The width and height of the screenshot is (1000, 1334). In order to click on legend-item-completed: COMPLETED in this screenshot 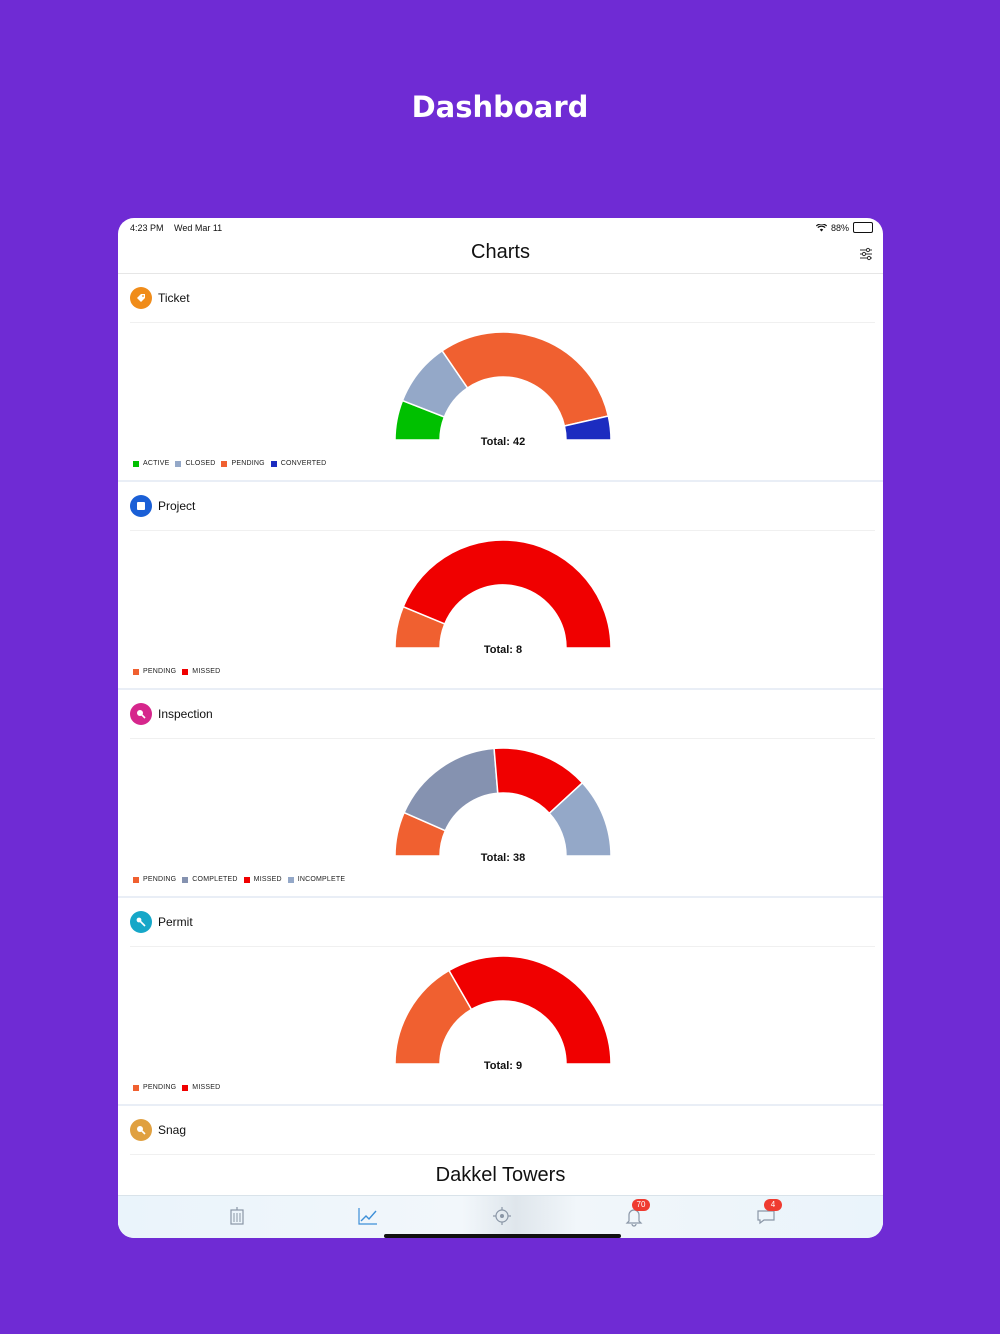, I will do `click(209, 879)`.